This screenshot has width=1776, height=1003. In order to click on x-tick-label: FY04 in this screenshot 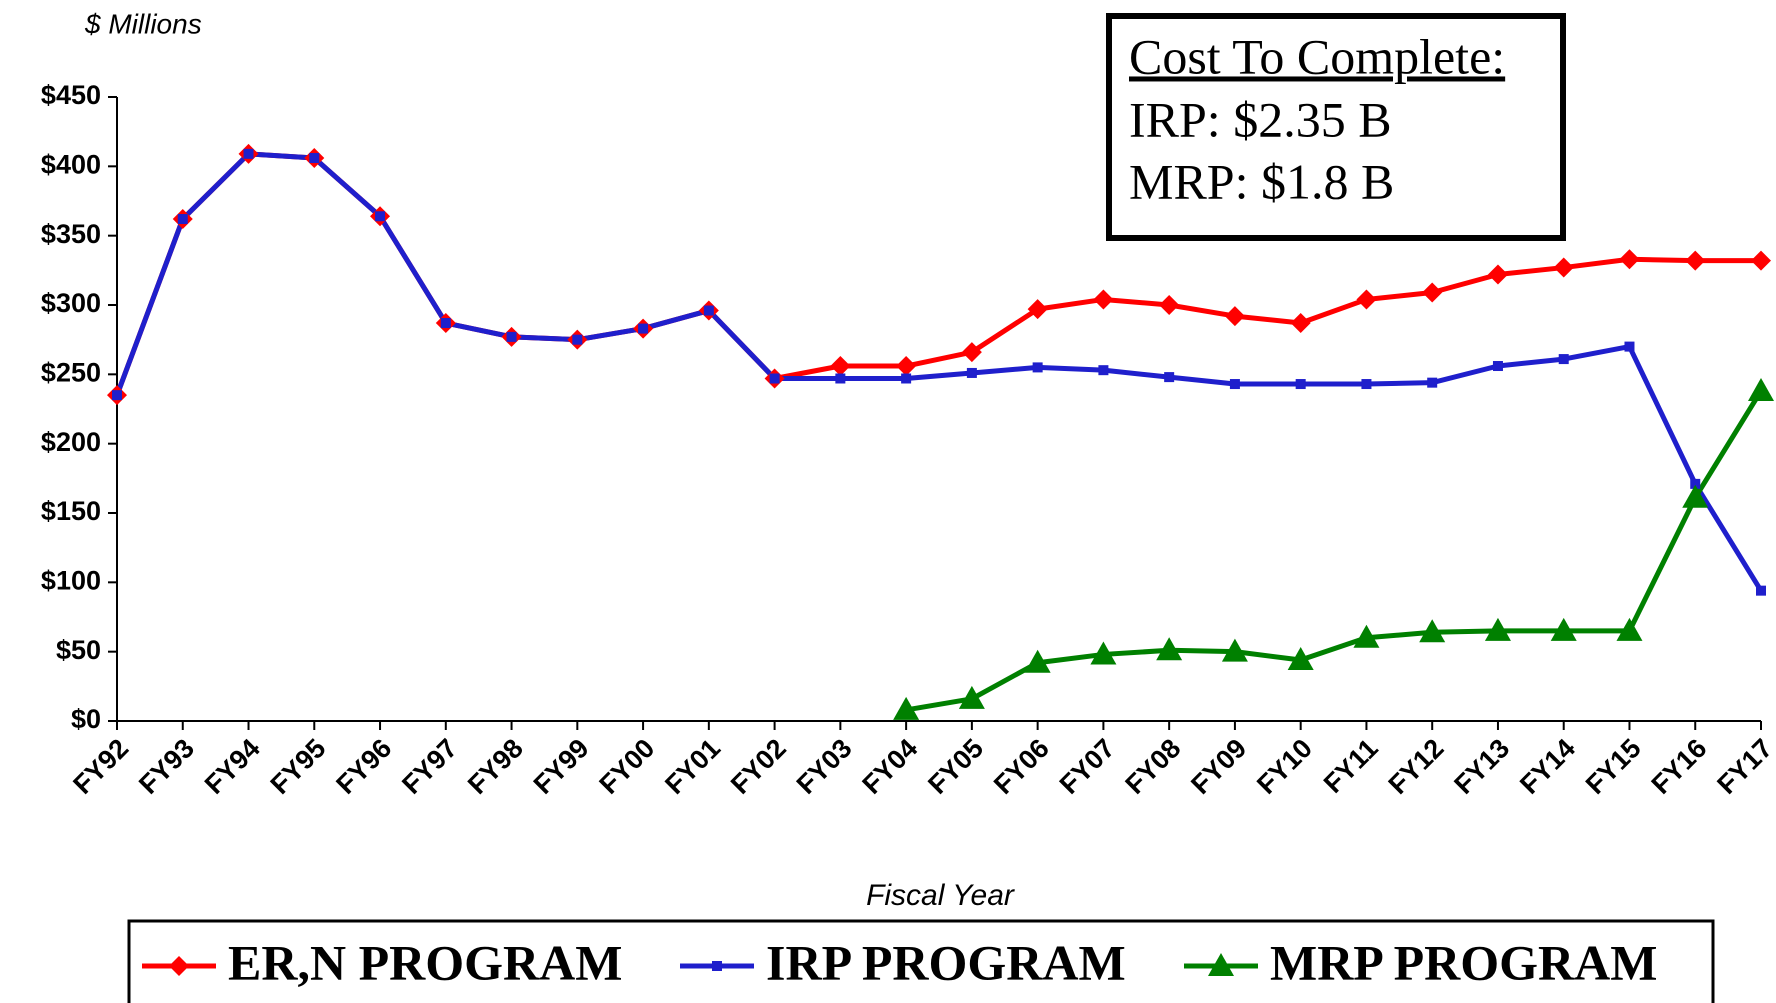, I will do `click(890, 766)`.